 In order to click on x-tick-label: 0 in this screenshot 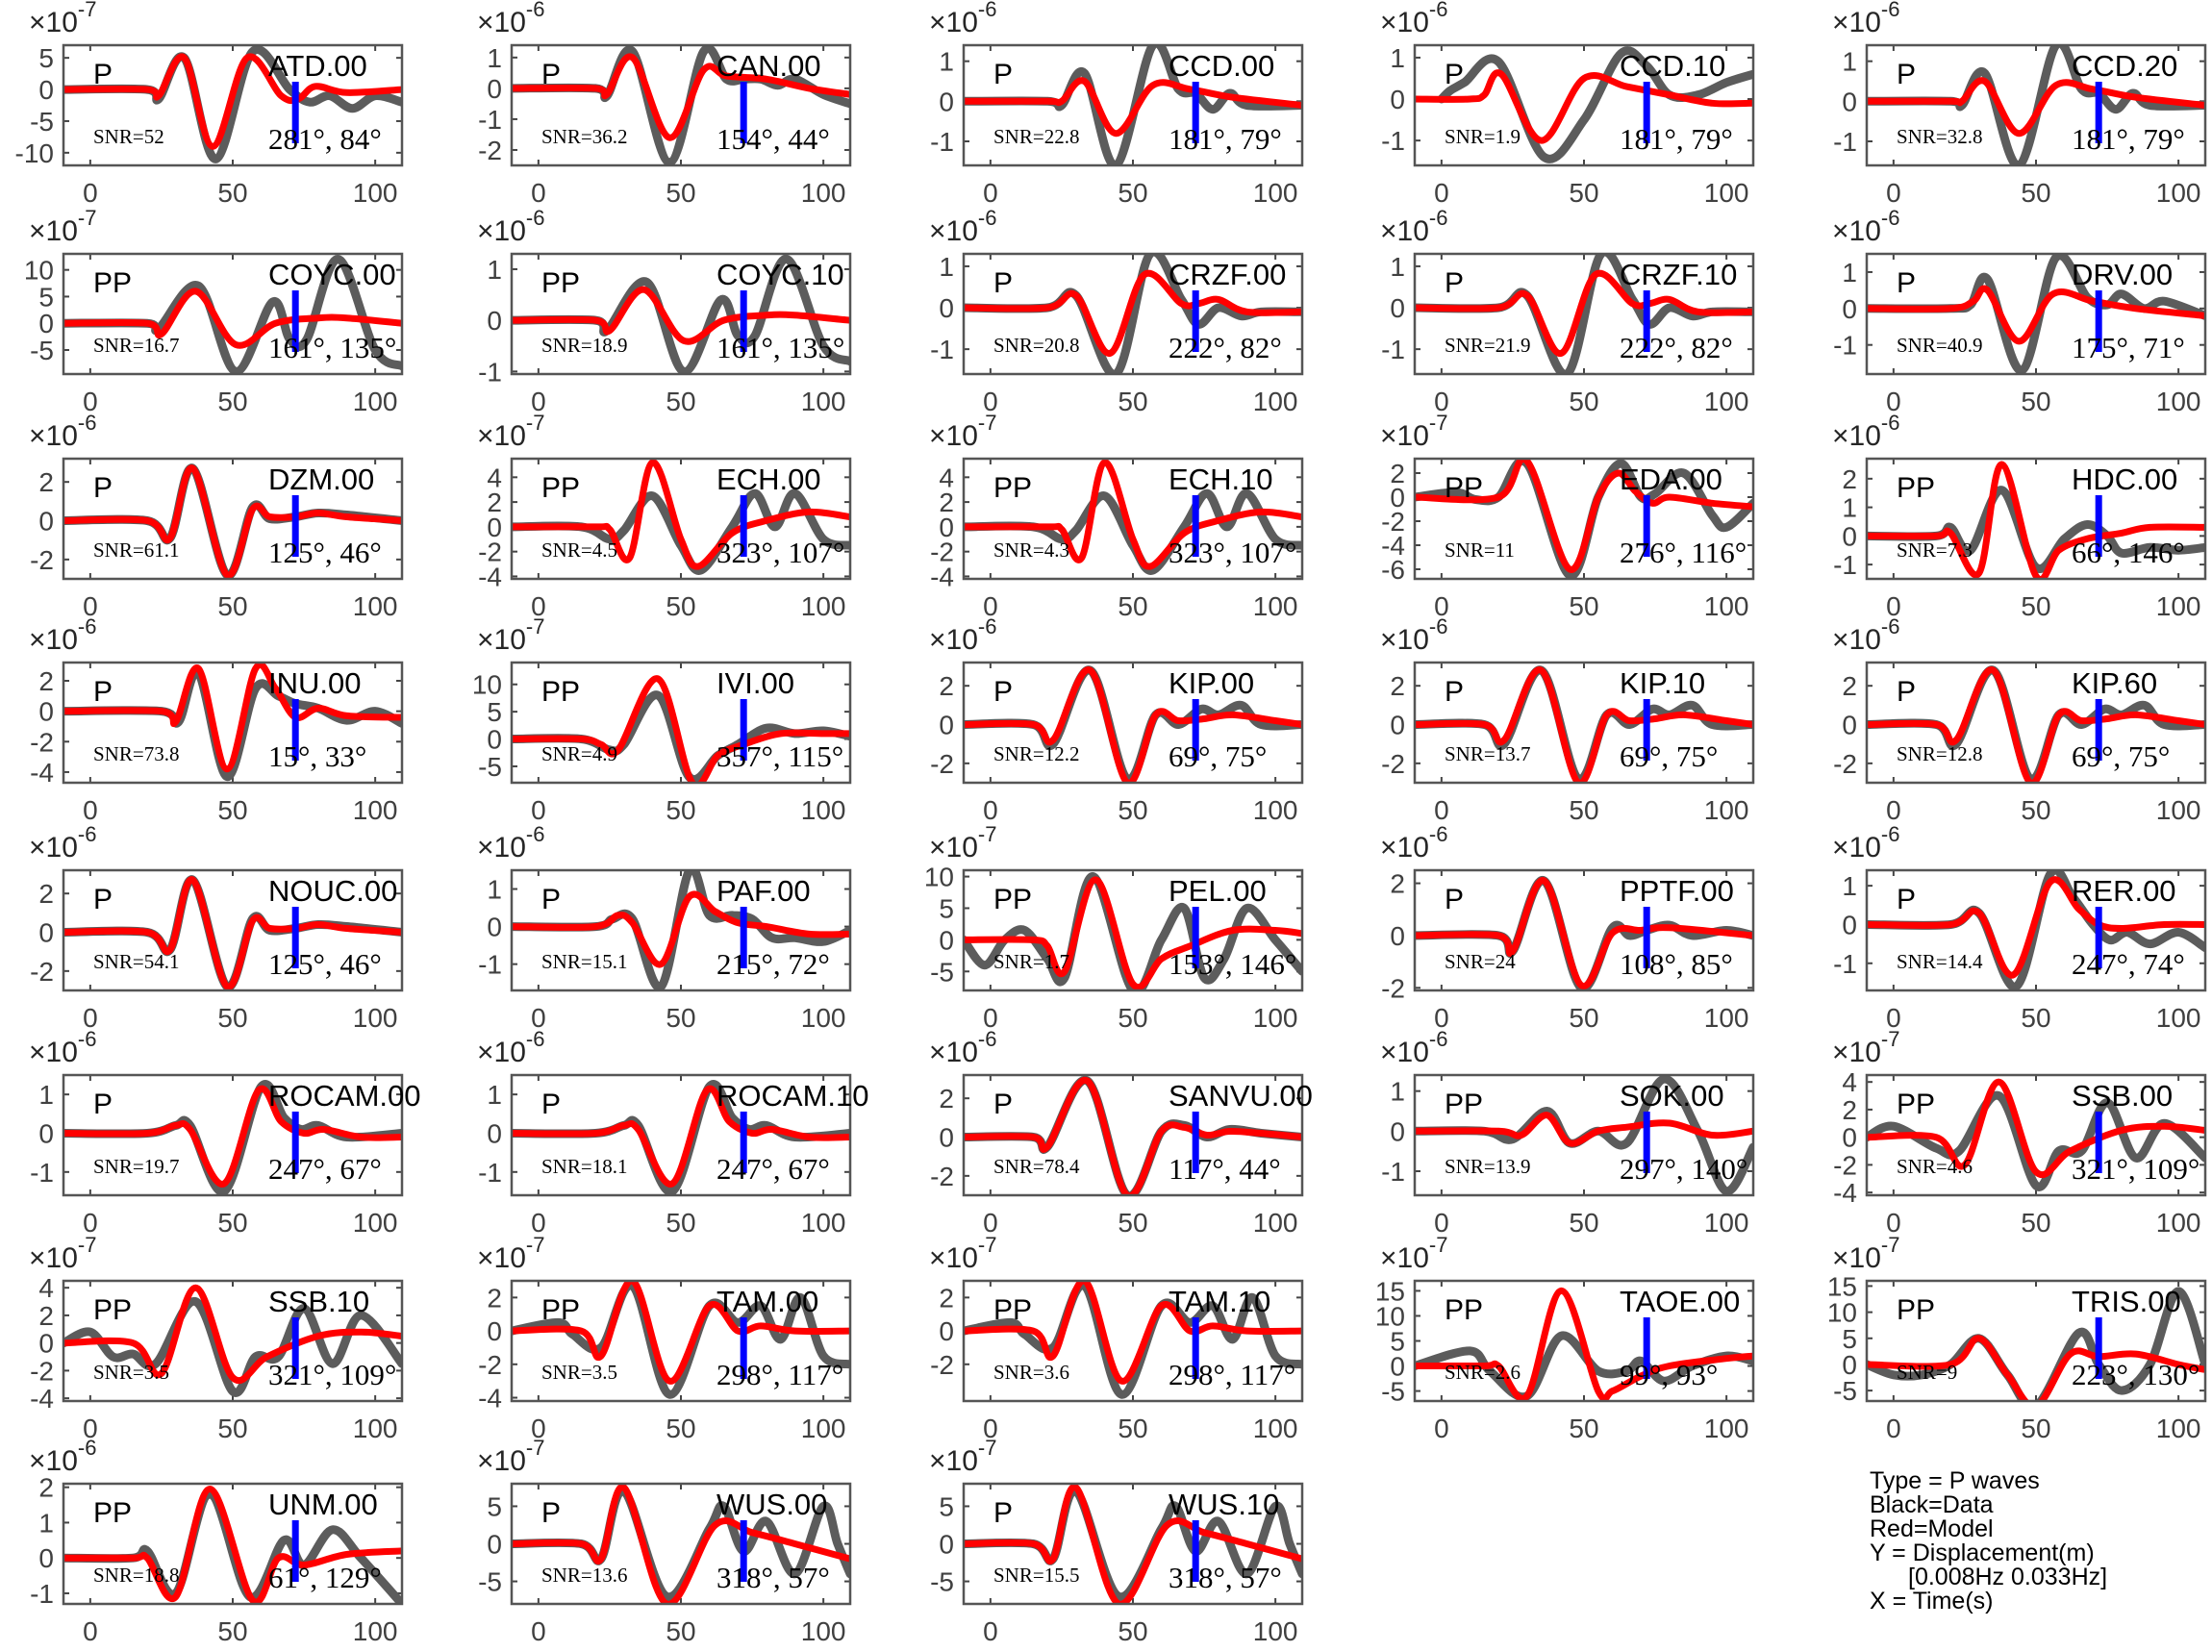, I will do `click(1894, 1429)`.